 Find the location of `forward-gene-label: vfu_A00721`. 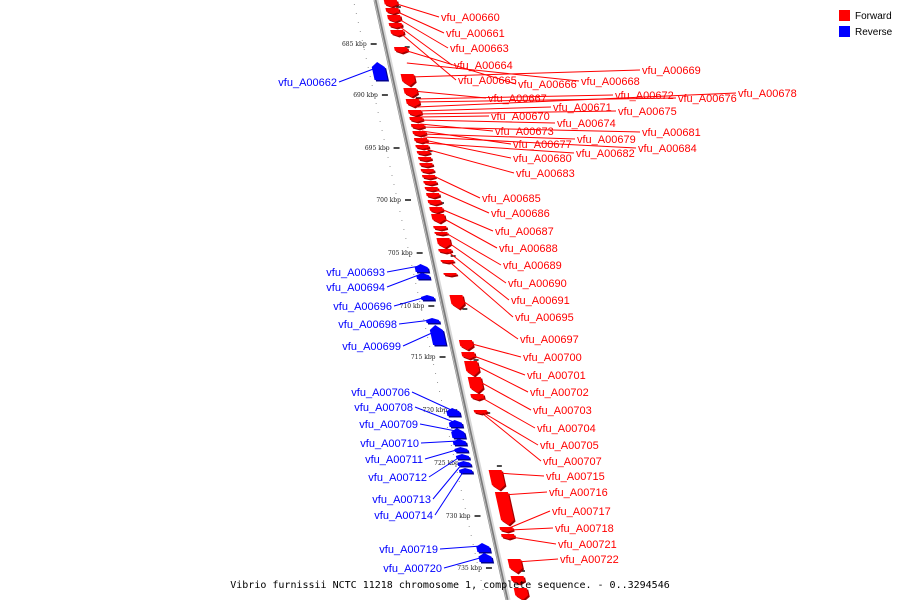

forward-gene-label: vfu_A00721 is located at coordinates (587, 545).